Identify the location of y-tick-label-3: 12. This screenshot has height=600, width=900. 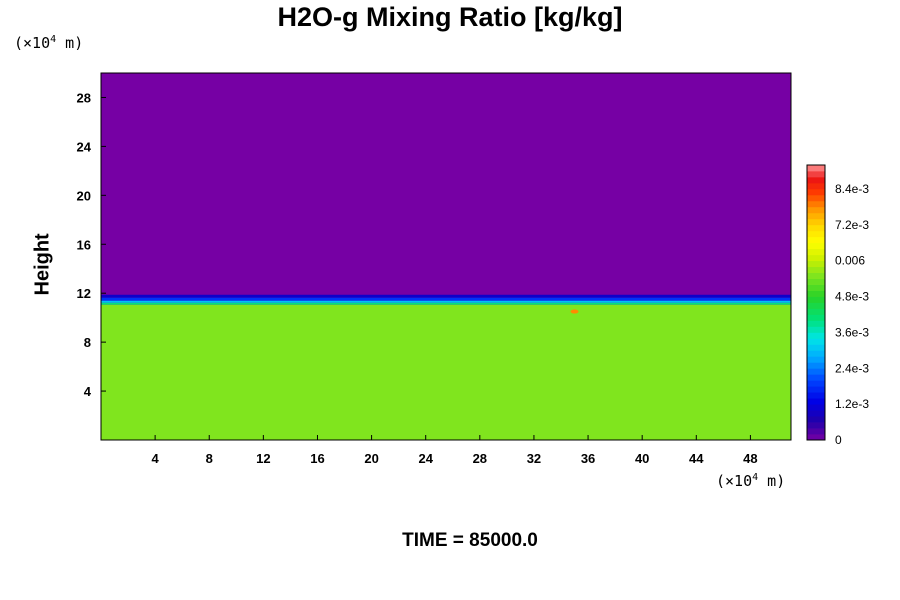
(84, 293).